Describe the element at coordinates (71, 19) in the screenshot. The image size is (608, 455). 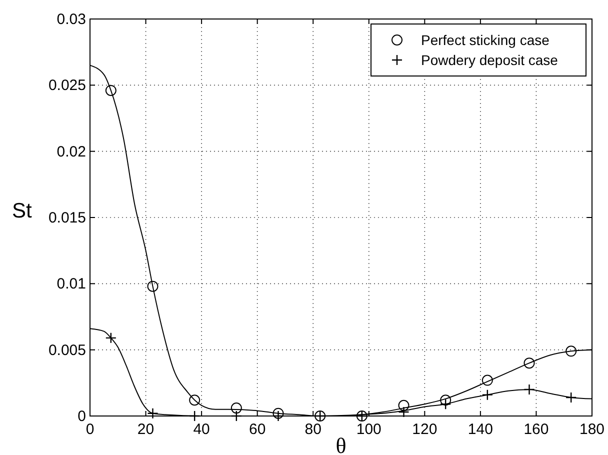
I see `y-tick-label: 0.03` at that location.